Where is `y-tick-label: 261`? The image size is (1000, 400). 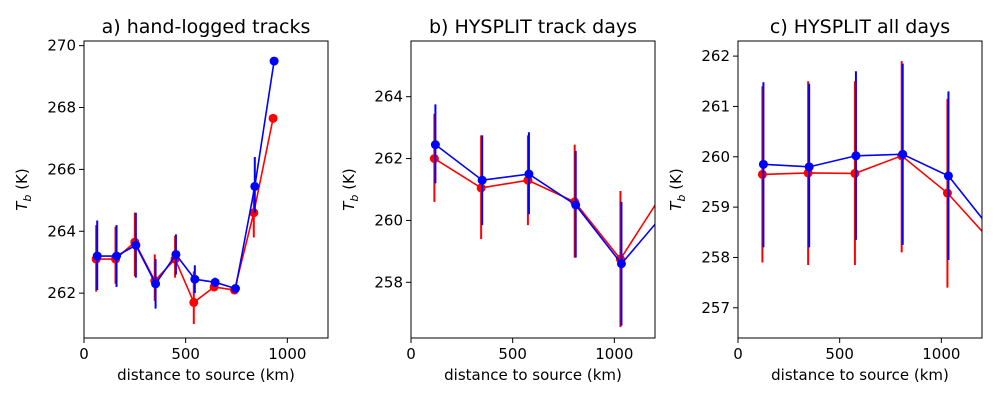
y-tick-label: 261 is located at coordinates (715, 106).